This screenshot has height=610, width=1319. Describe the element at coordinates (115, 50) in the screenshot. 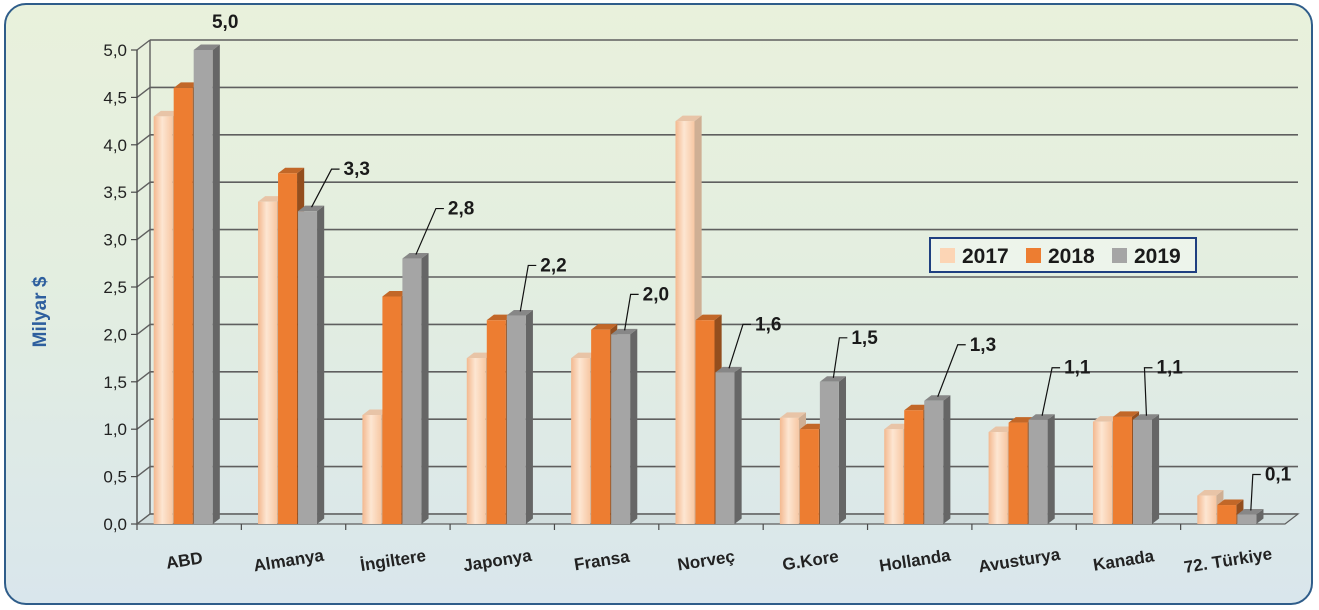

I see `y-tick-label: 5,0` at that location.